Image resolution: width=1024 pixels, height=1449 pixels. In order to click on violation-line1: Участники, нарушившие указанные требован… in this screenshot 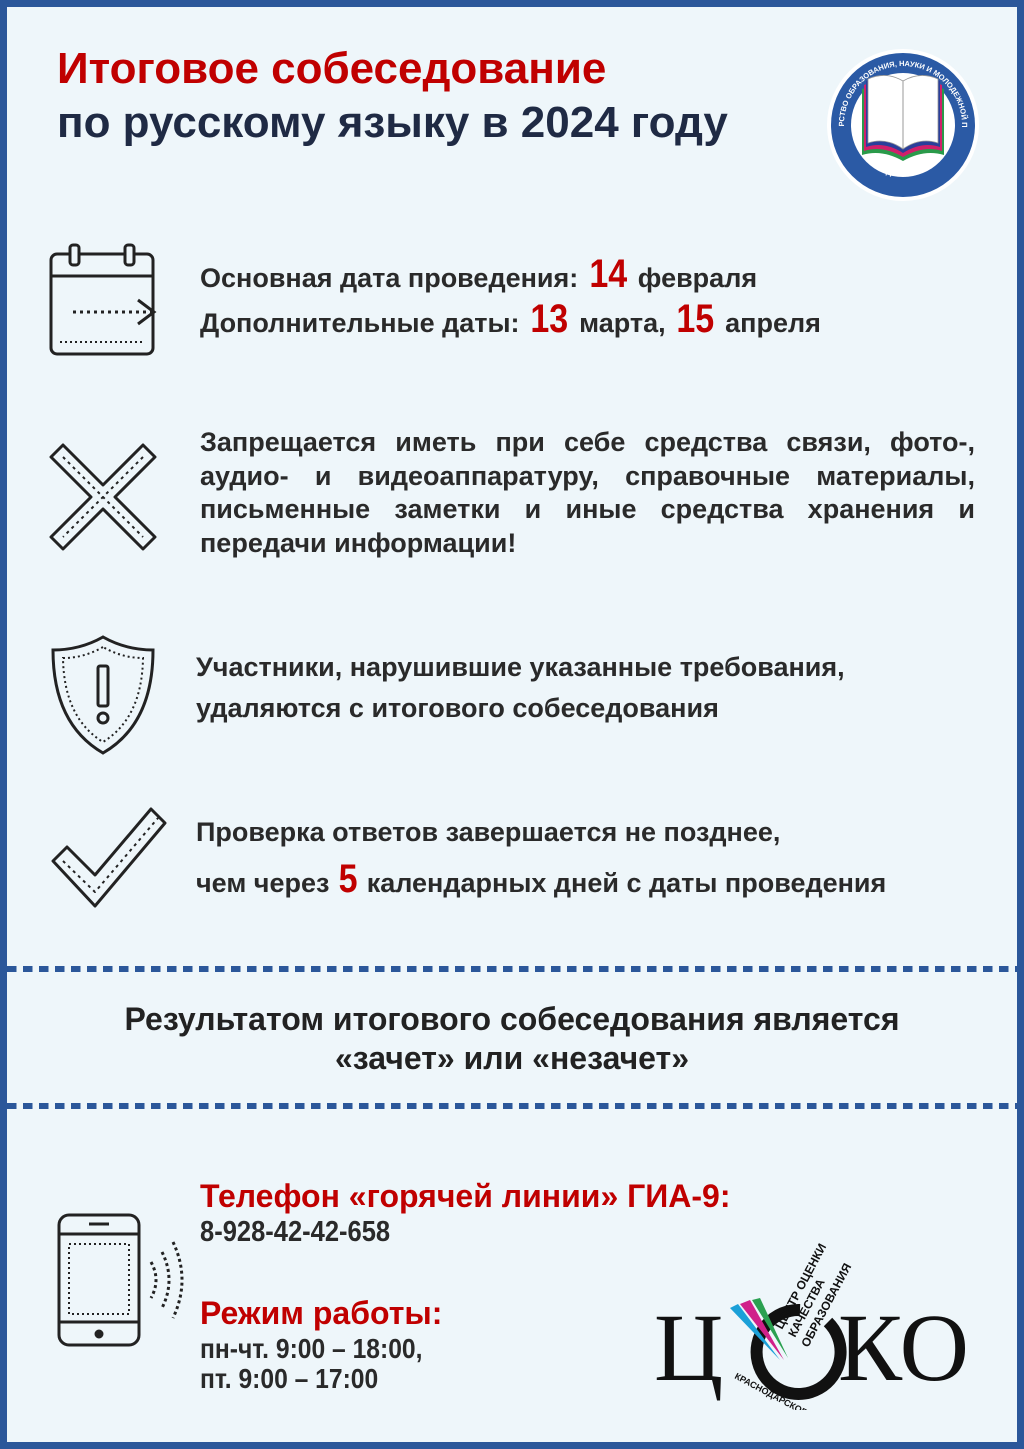, I will do `click(520, 667)`.